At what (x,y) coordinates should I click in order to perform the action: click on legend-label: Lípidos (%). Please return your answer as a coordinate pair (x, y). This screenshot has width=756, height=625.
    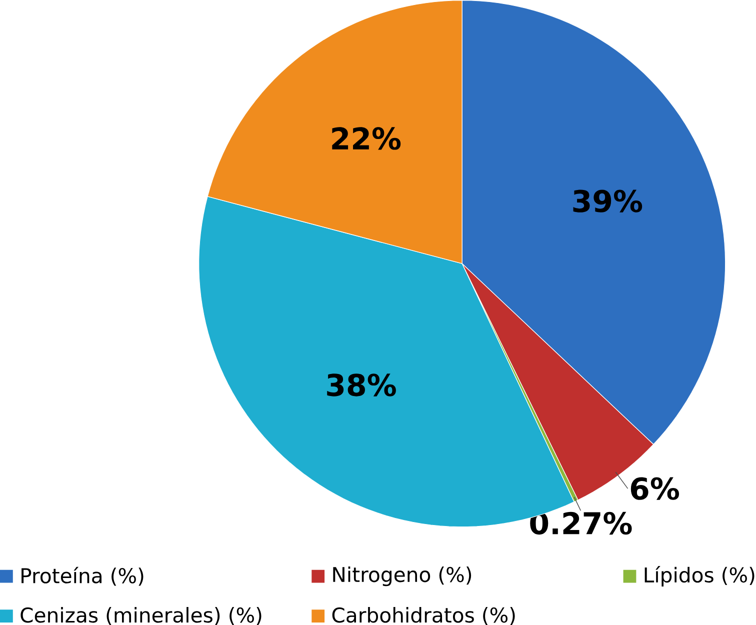
    Looking at the image, I should click on (699, 576).